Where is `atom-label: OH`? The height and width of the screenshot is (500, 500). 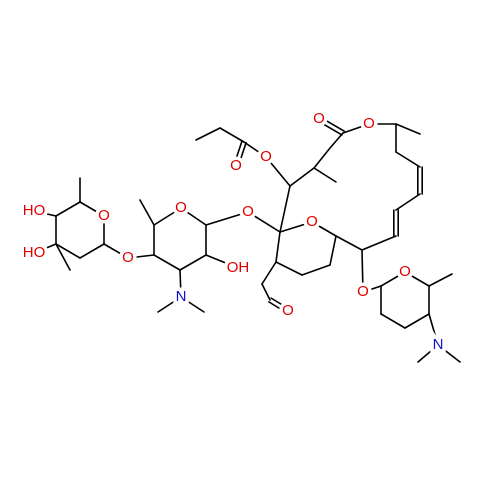
atom-label: OH is located at coordinates (238, 267).